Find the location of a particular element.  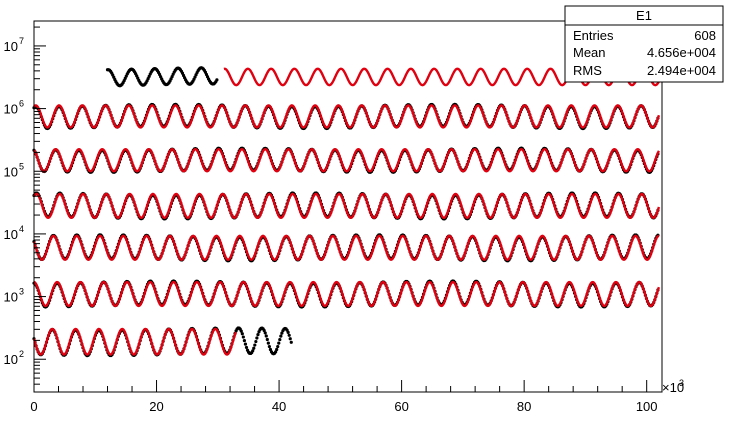

x-tick-label: 20 is located at coordinates (156, 406).